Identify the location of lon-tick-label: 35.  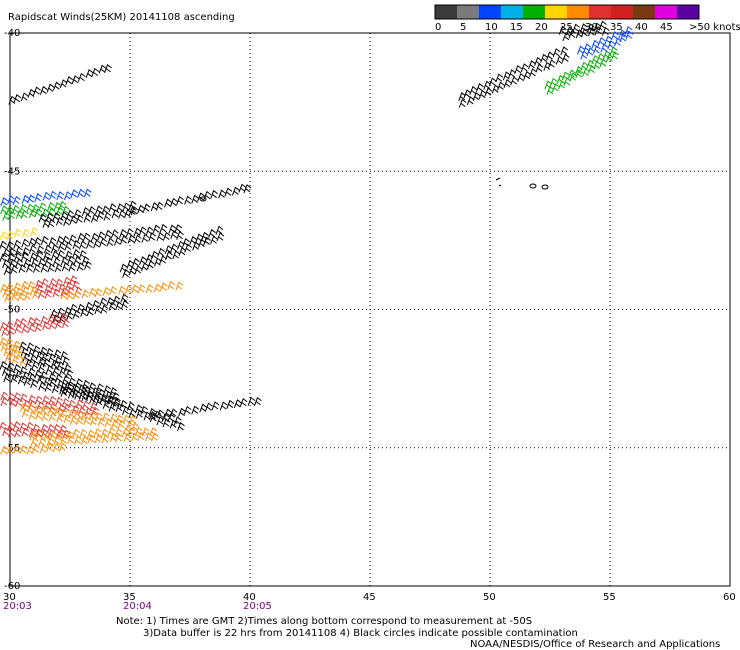
(129, 597).